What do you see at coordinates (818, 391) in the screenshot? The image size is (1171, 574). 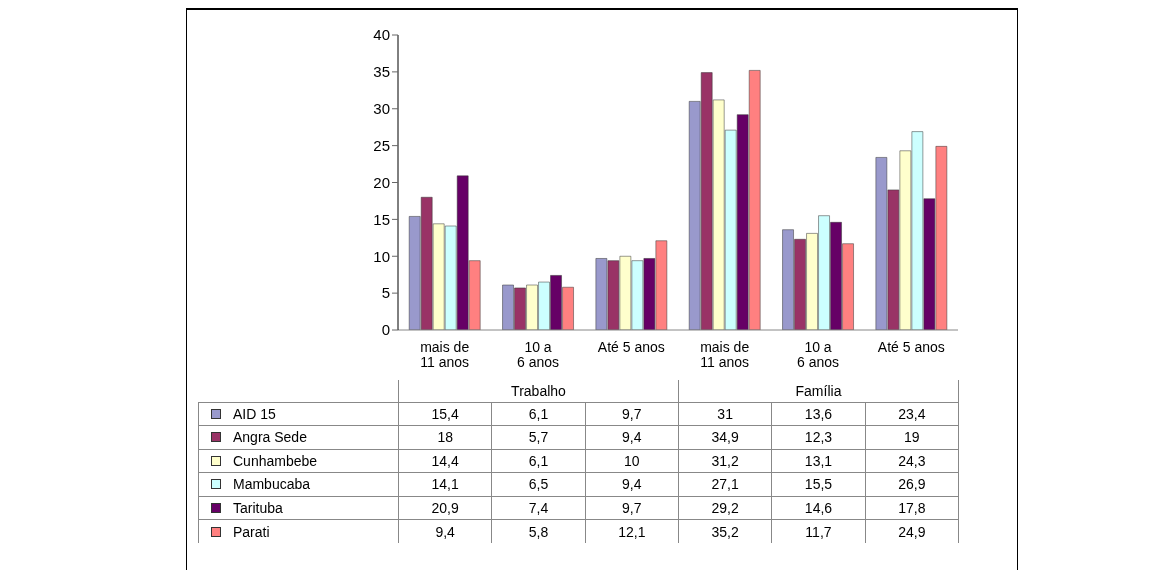 I see `text: Família` at bounding box center [818, 391].